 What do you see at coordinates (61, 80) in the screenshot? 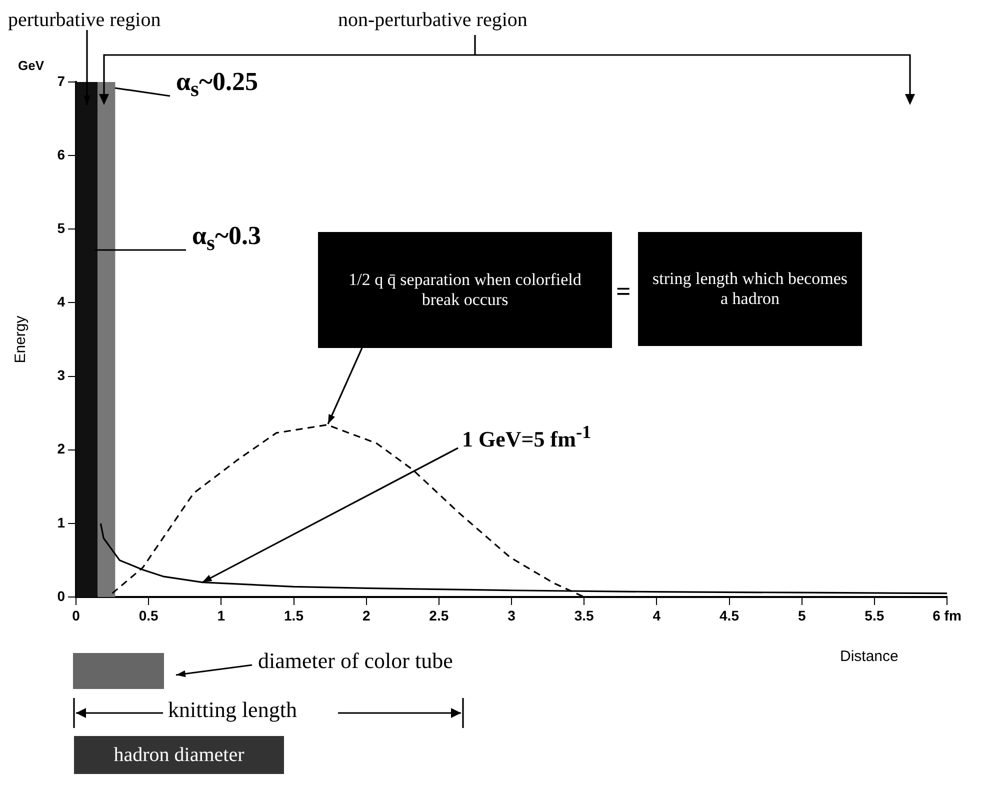
I see `y-tick-label: 7` at bounding box center [61, 80].